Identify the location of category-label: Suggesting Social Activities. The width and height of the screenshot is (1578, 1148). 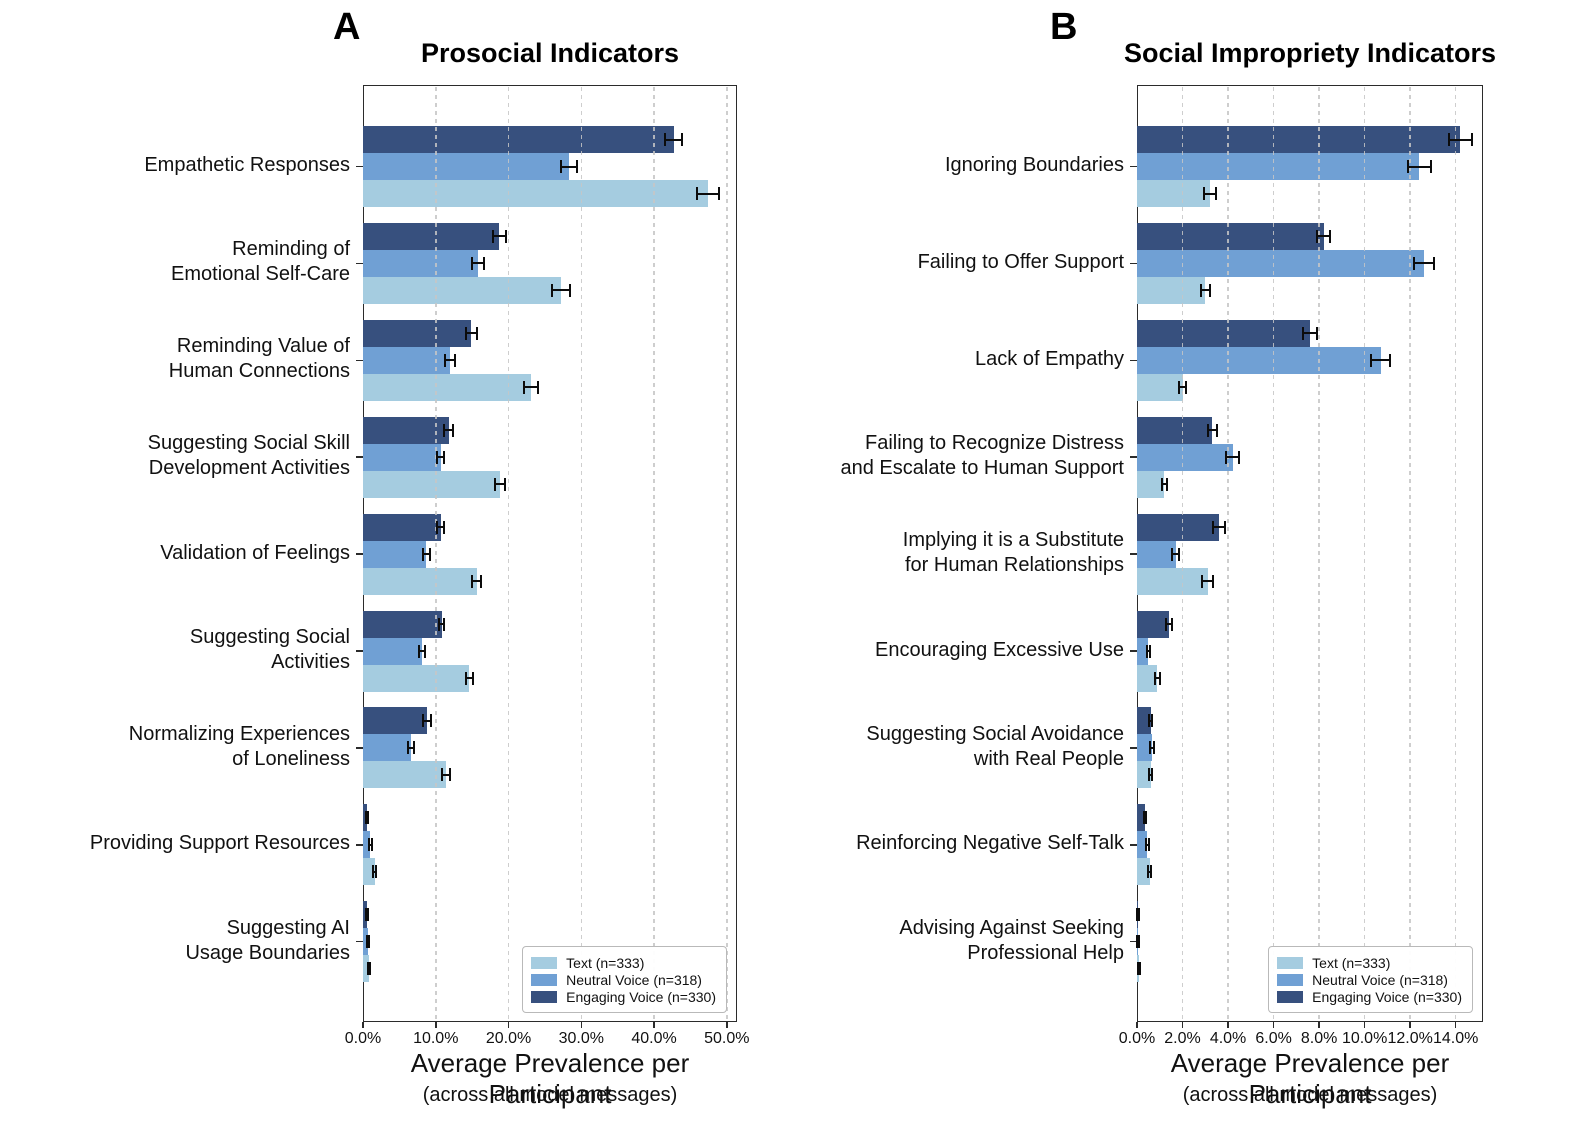
(269, 649).